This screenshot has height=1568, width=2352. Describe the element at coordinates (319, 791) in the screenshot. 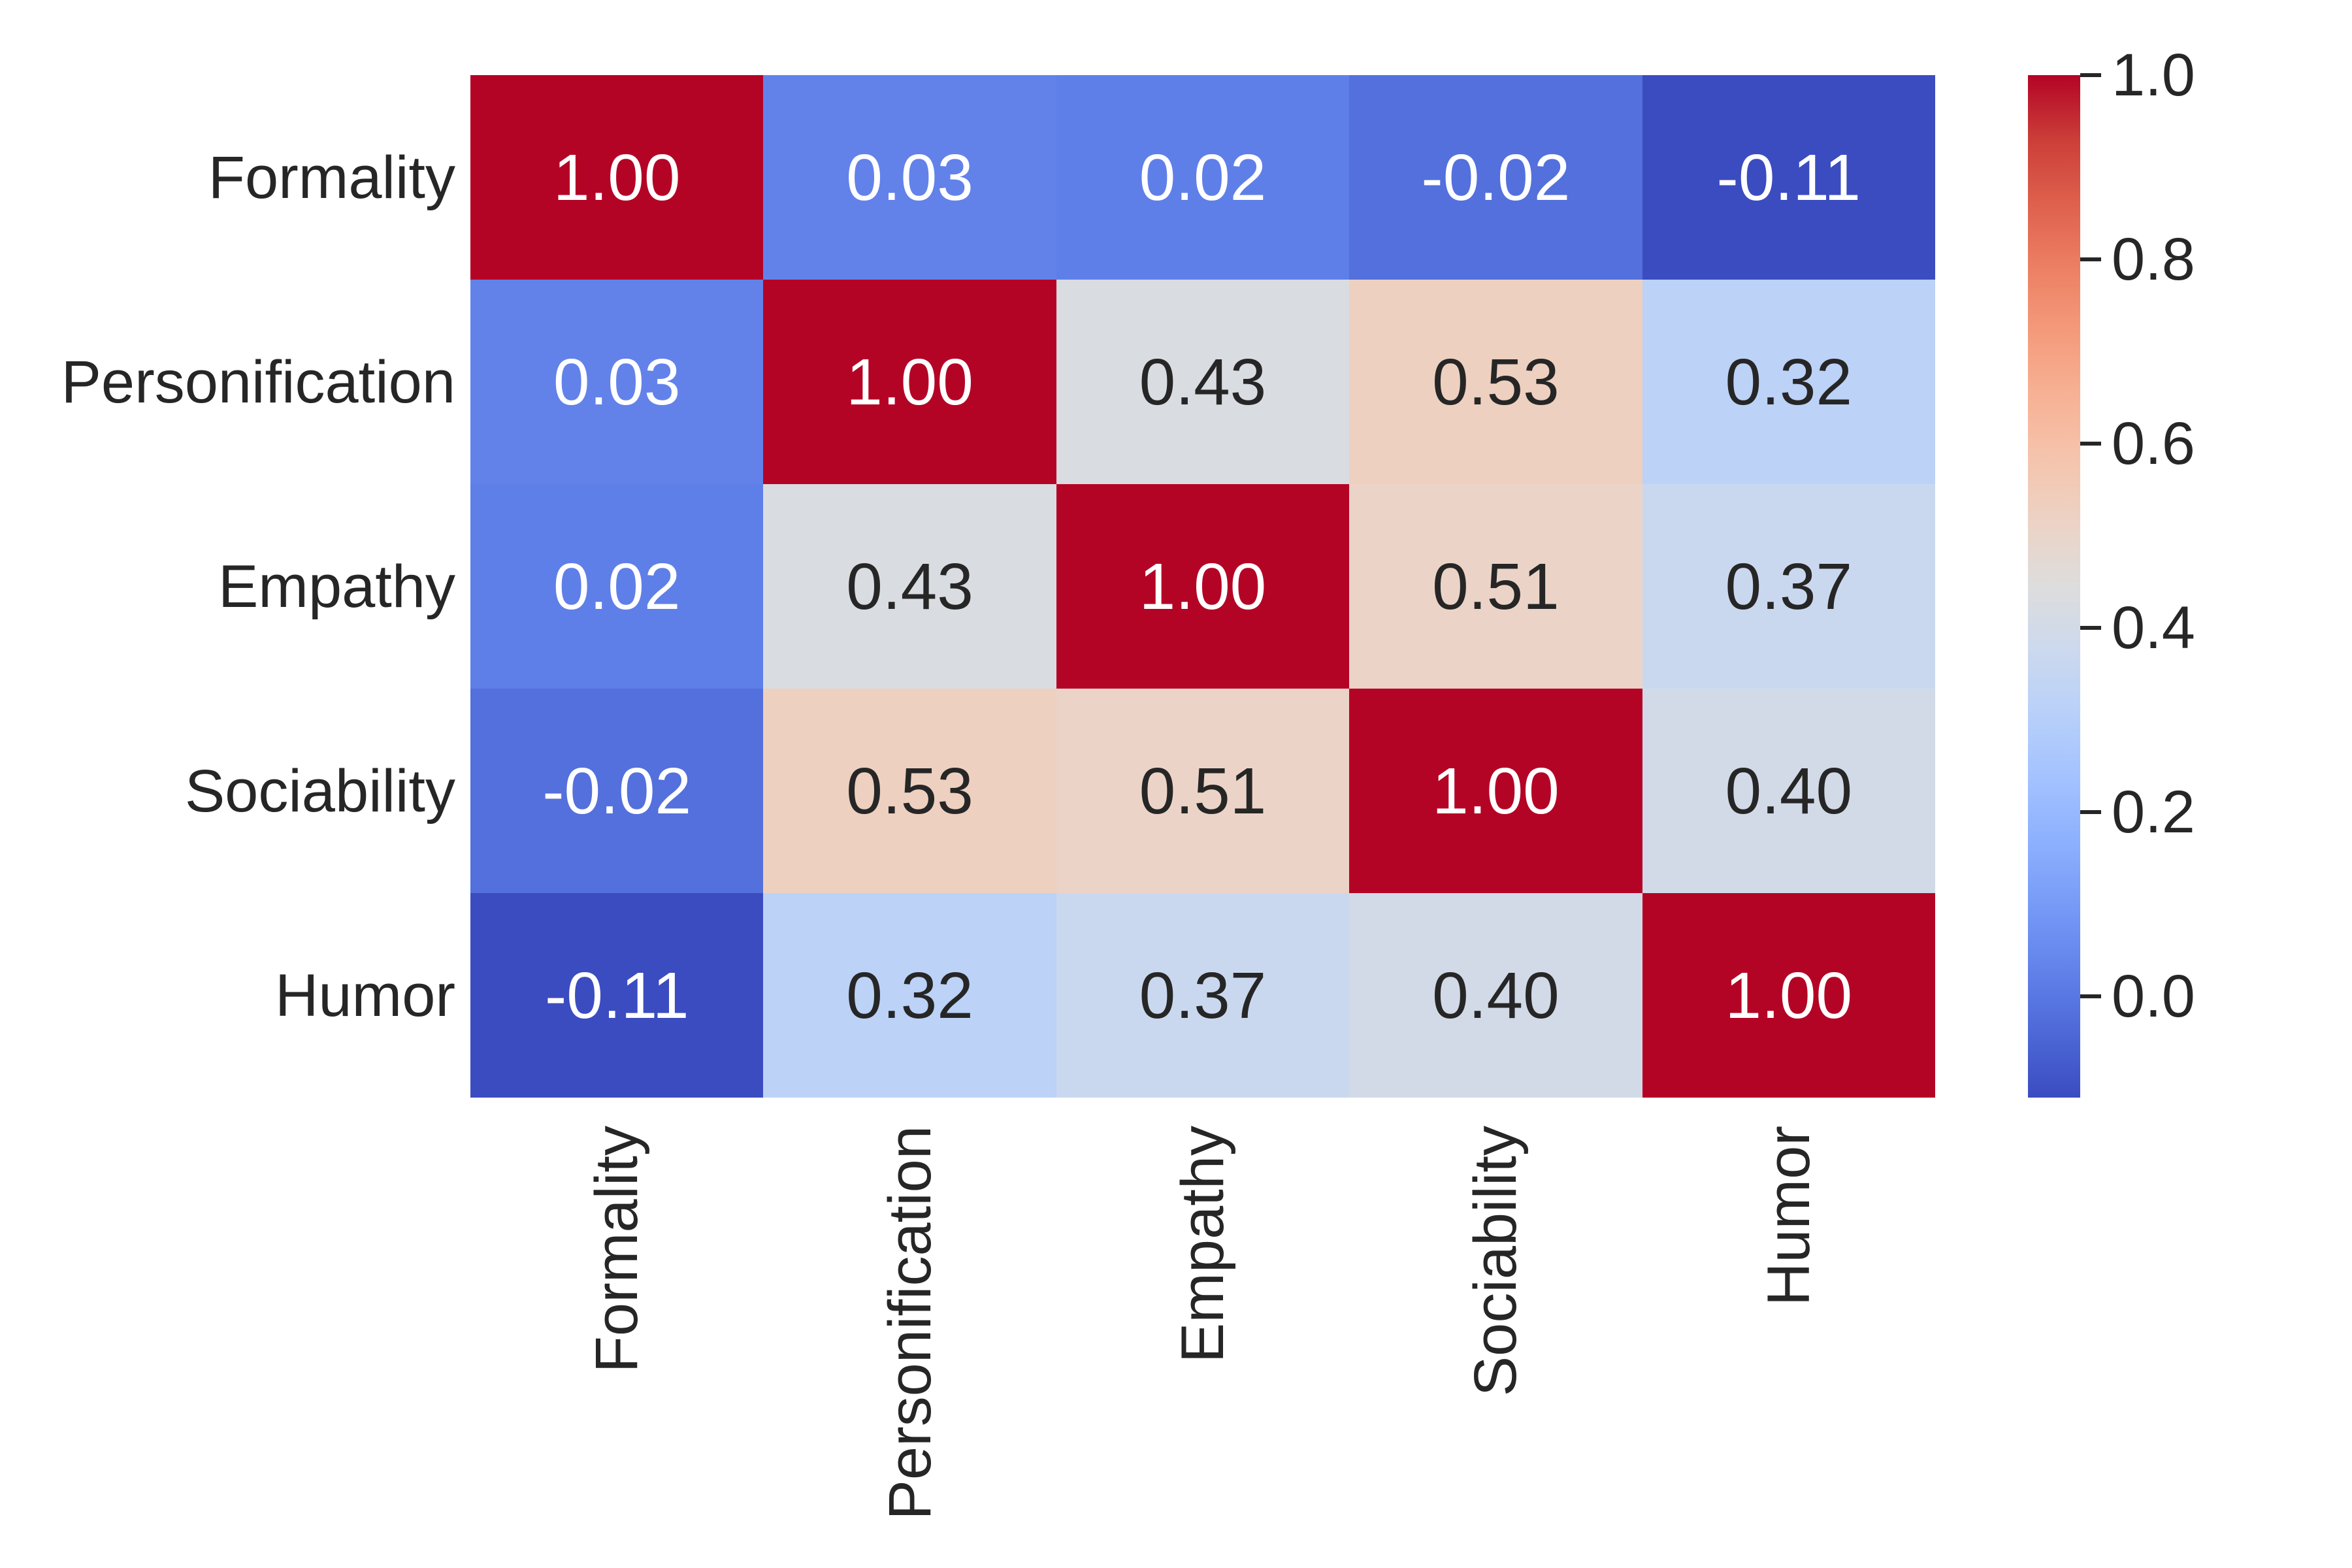

I see `row-label-sociability: Sociability` at that location.